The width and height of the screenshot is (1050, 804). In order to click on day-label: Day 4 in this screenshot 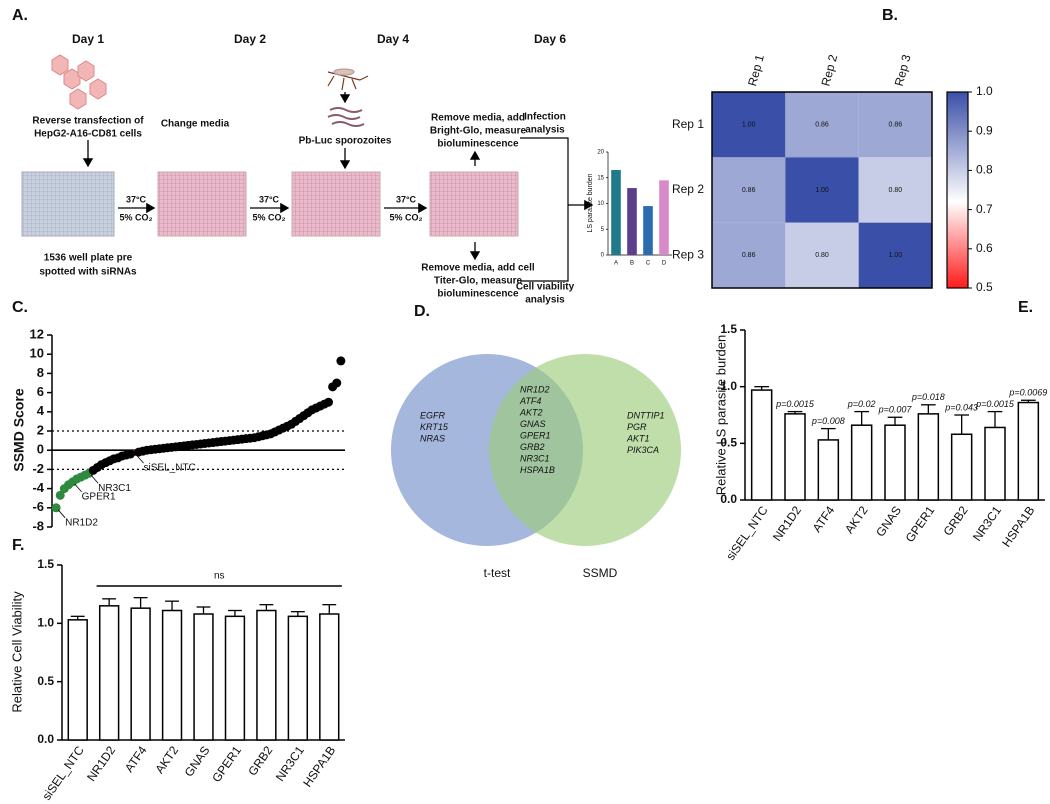, I will do `click(393, 39)`.